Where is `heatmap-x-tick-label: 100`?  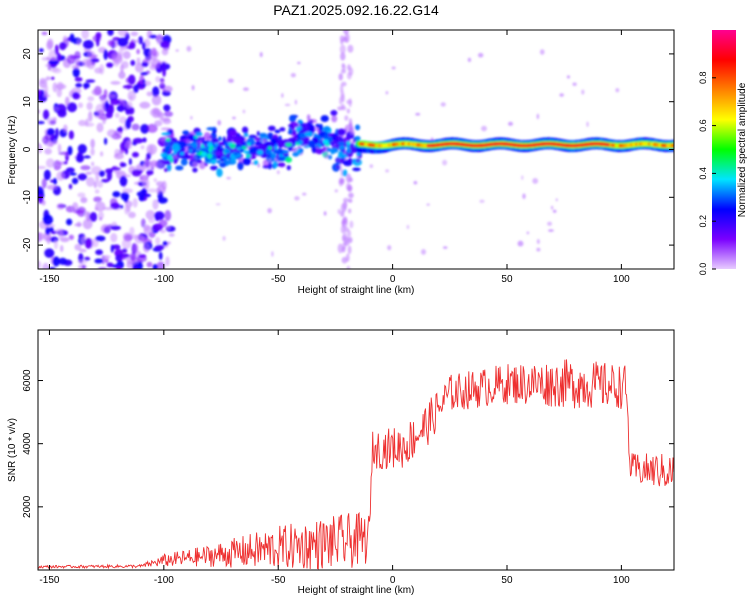
heatmap-x-tick-label: 100 is located at coordinates (621, 279).